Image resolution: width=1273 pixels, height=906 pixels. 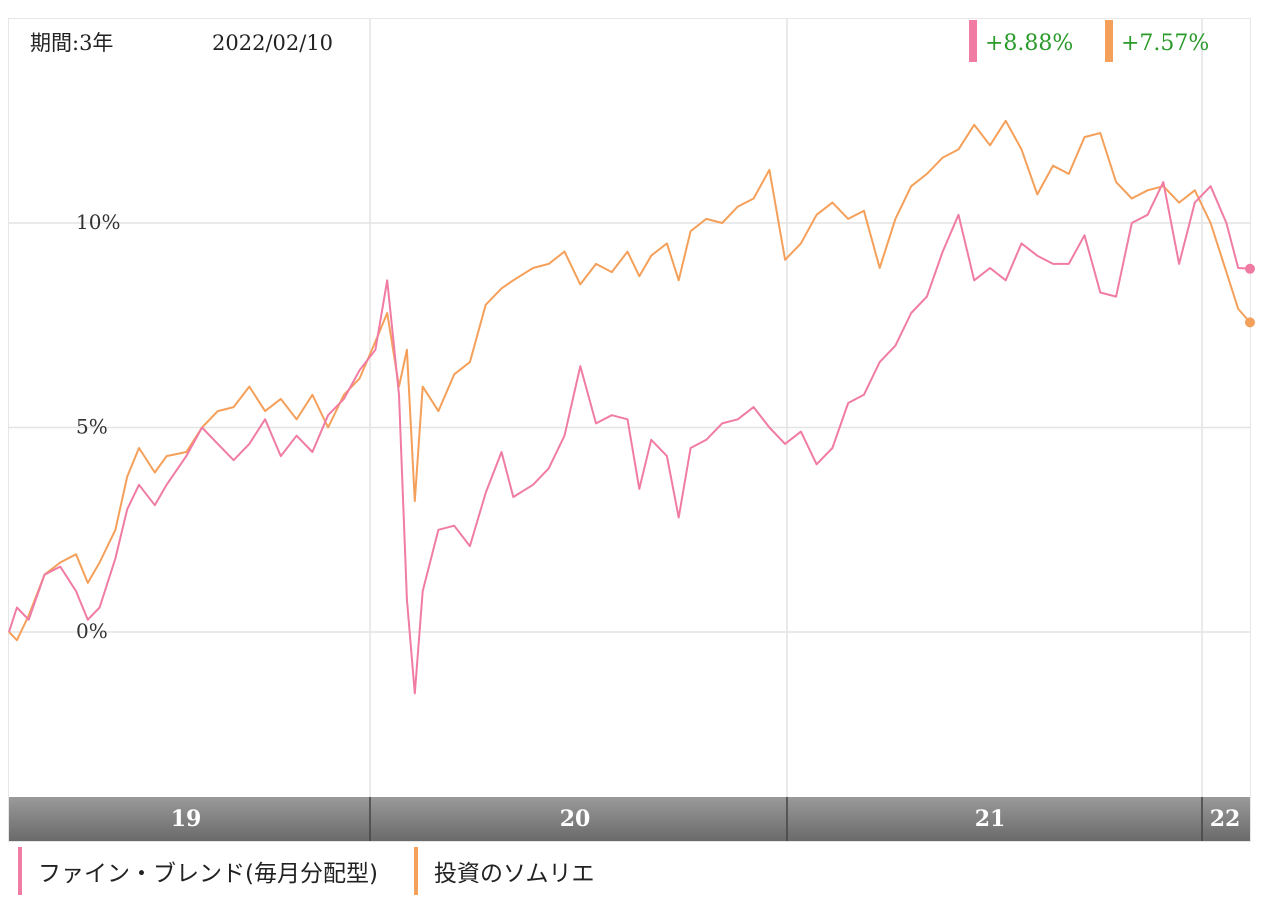 What do you see at coordinates (990, 819) in the screenshot?
I see `x-tick-label: 21` at bounding box center [990, 819].